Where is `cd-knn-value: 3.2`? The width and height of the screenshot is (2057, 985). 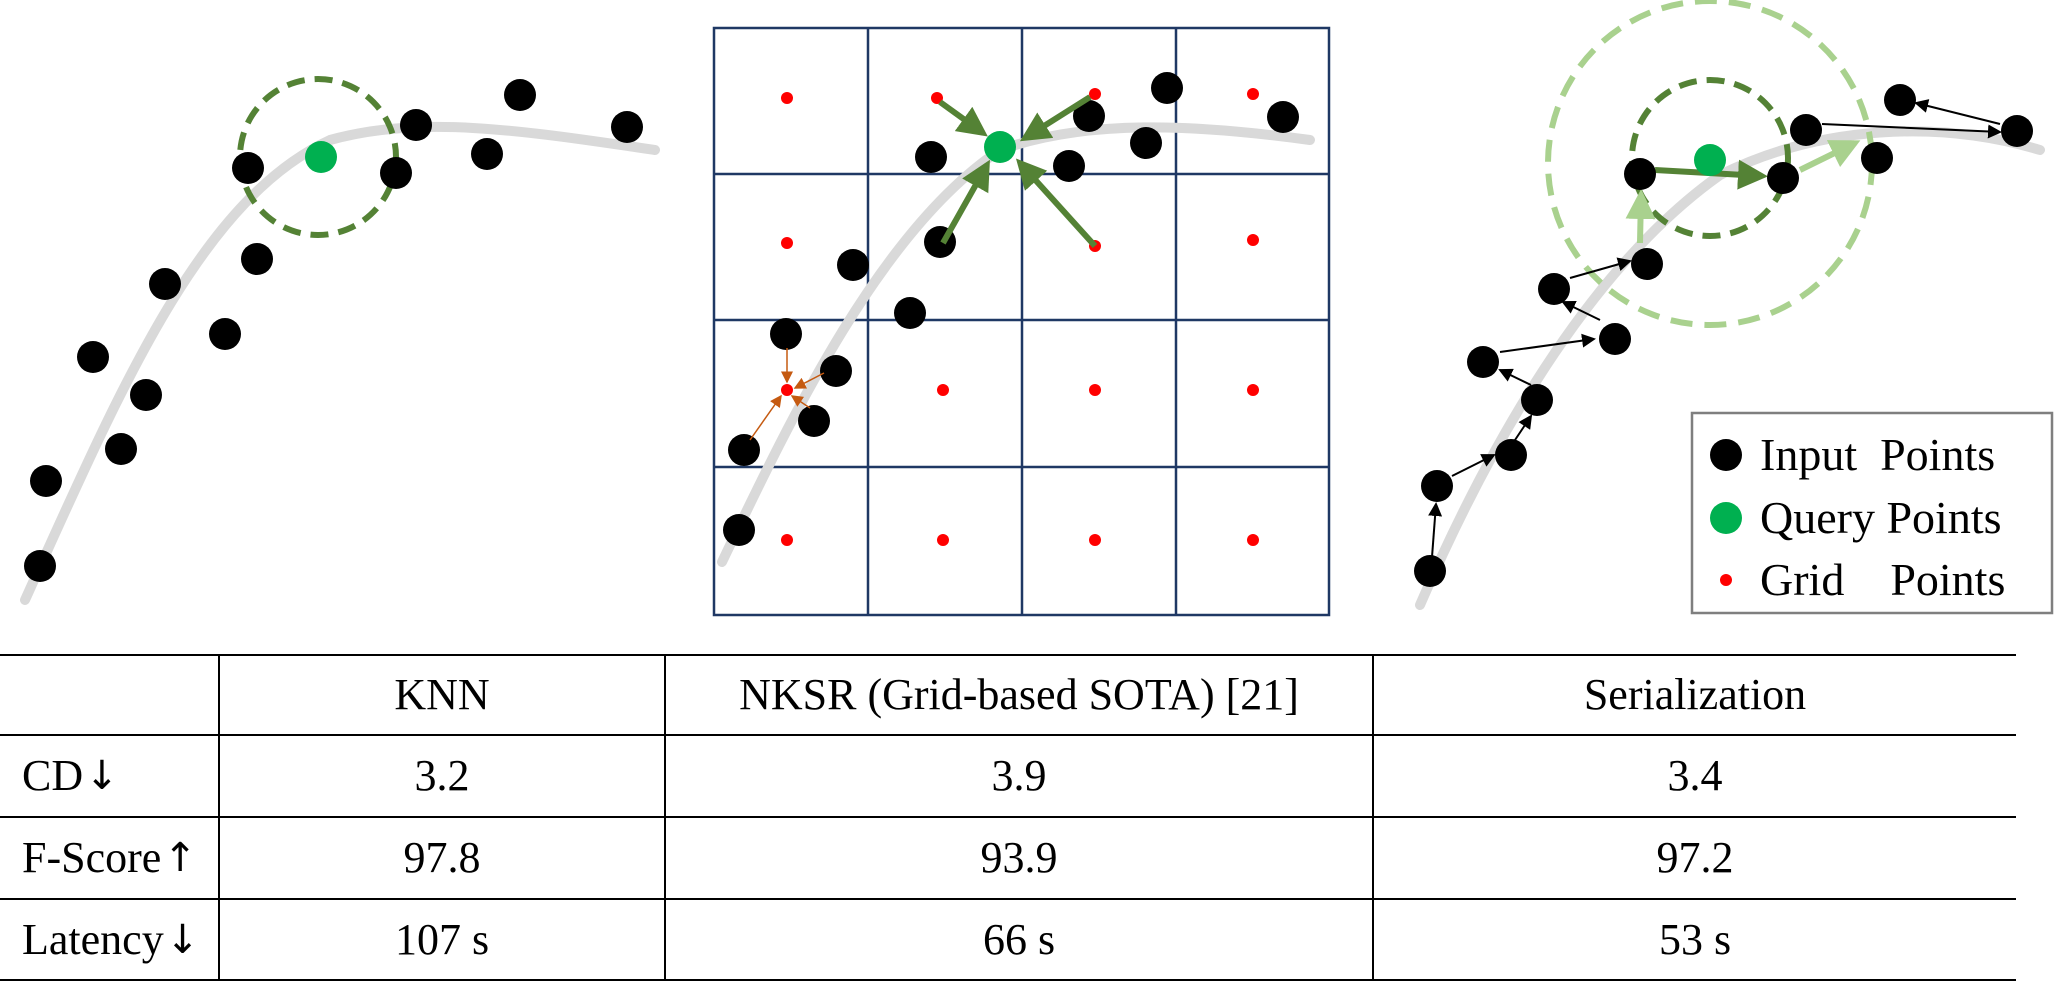 cd-knn-value: 3.2 is located at coordinates (442, 775).